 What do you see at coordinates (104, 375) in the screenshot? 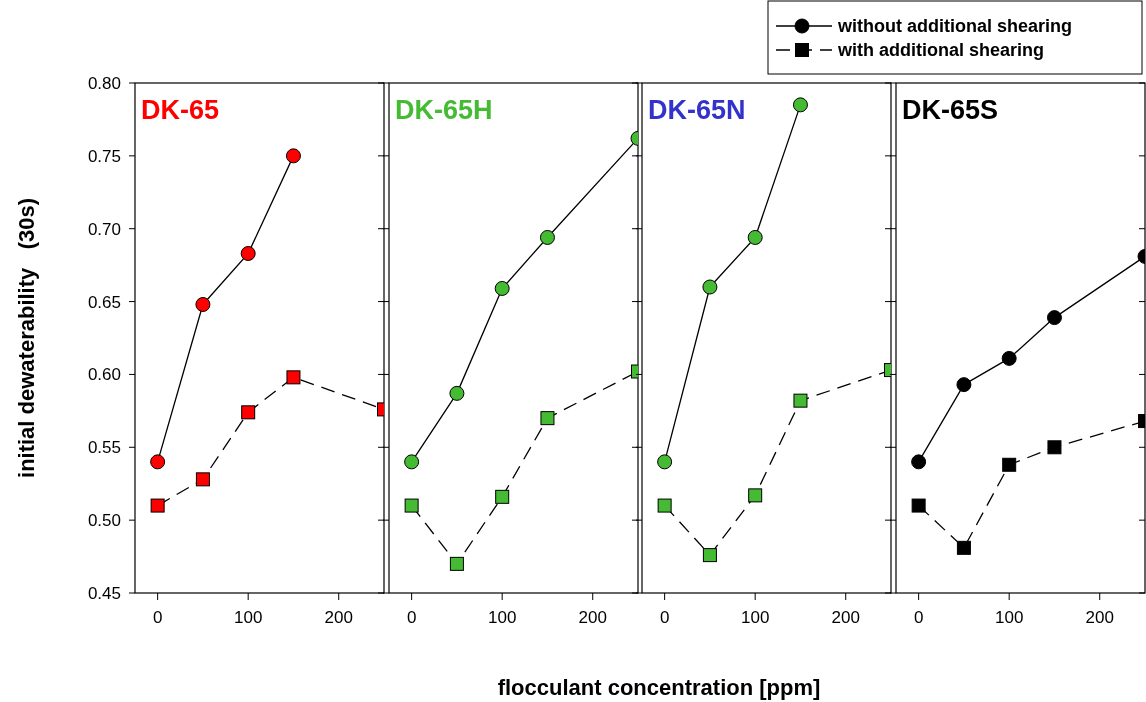
I see `y-tick-label: 0.60` at bounding box center [104, 375].